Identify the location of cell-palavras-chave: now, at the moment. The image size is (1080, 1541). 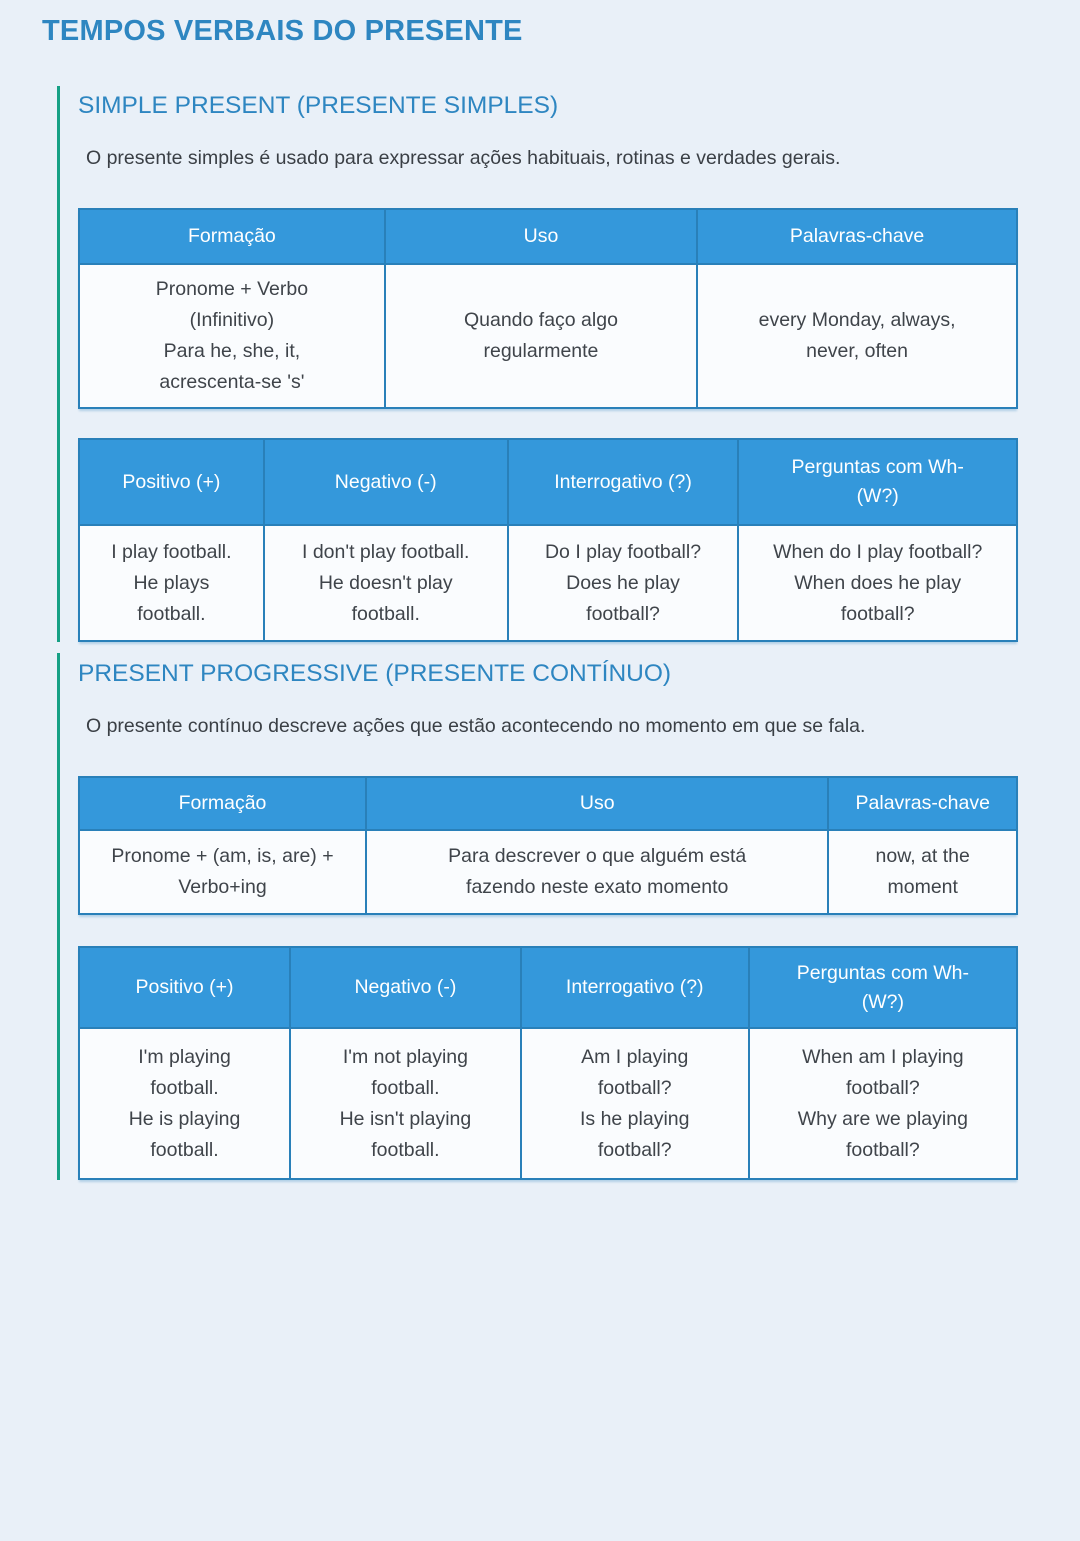
(922, 872).